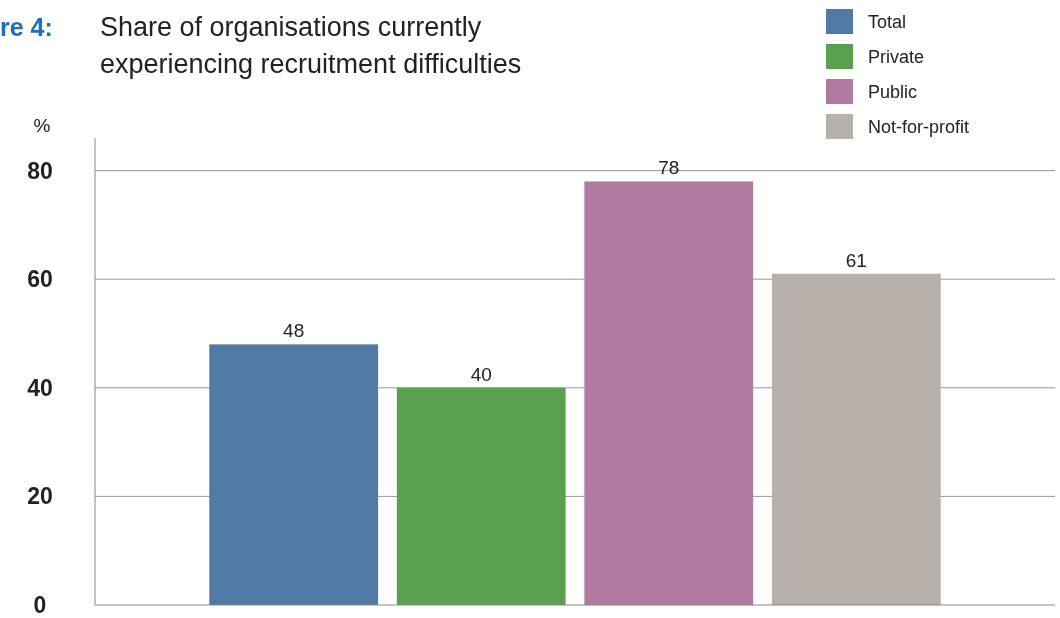  What do you see at coordinates (311, 45) in the screenshot?
I see `chart-title: Share of organisations currently experiencing recruitment difficulties` at bounding box center [311, 45].